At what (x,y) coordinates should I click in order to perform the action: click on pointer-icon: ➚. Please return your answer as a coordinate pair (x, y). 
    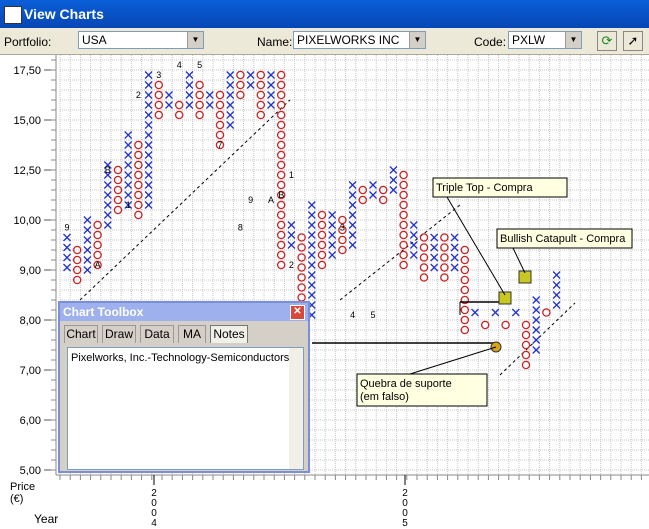
    Looking at the image, I should click on (633, 41).